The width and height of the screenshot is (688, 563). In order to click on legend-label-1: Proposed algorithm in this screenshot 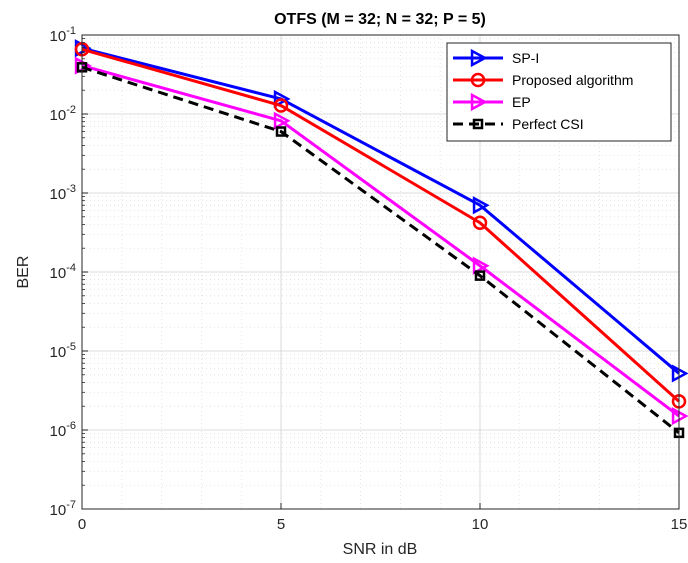, I will do `click(572, 80)`.